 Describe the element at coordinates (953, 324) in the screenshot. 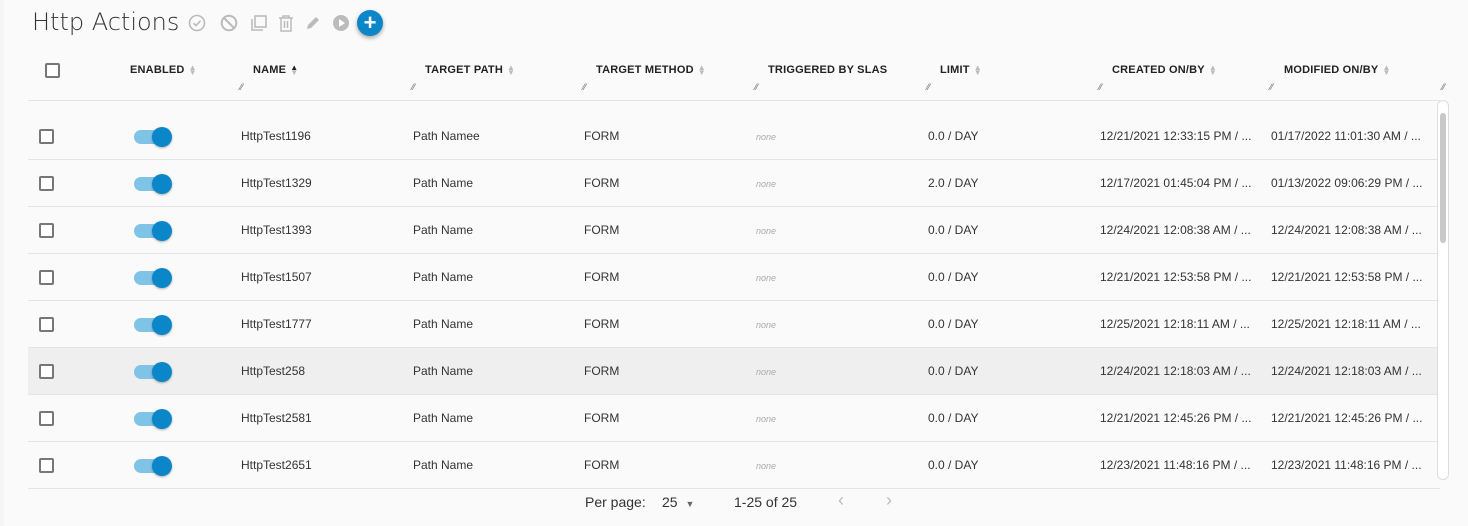

I see `cell-limit: 0.0 / DAY` at that location.